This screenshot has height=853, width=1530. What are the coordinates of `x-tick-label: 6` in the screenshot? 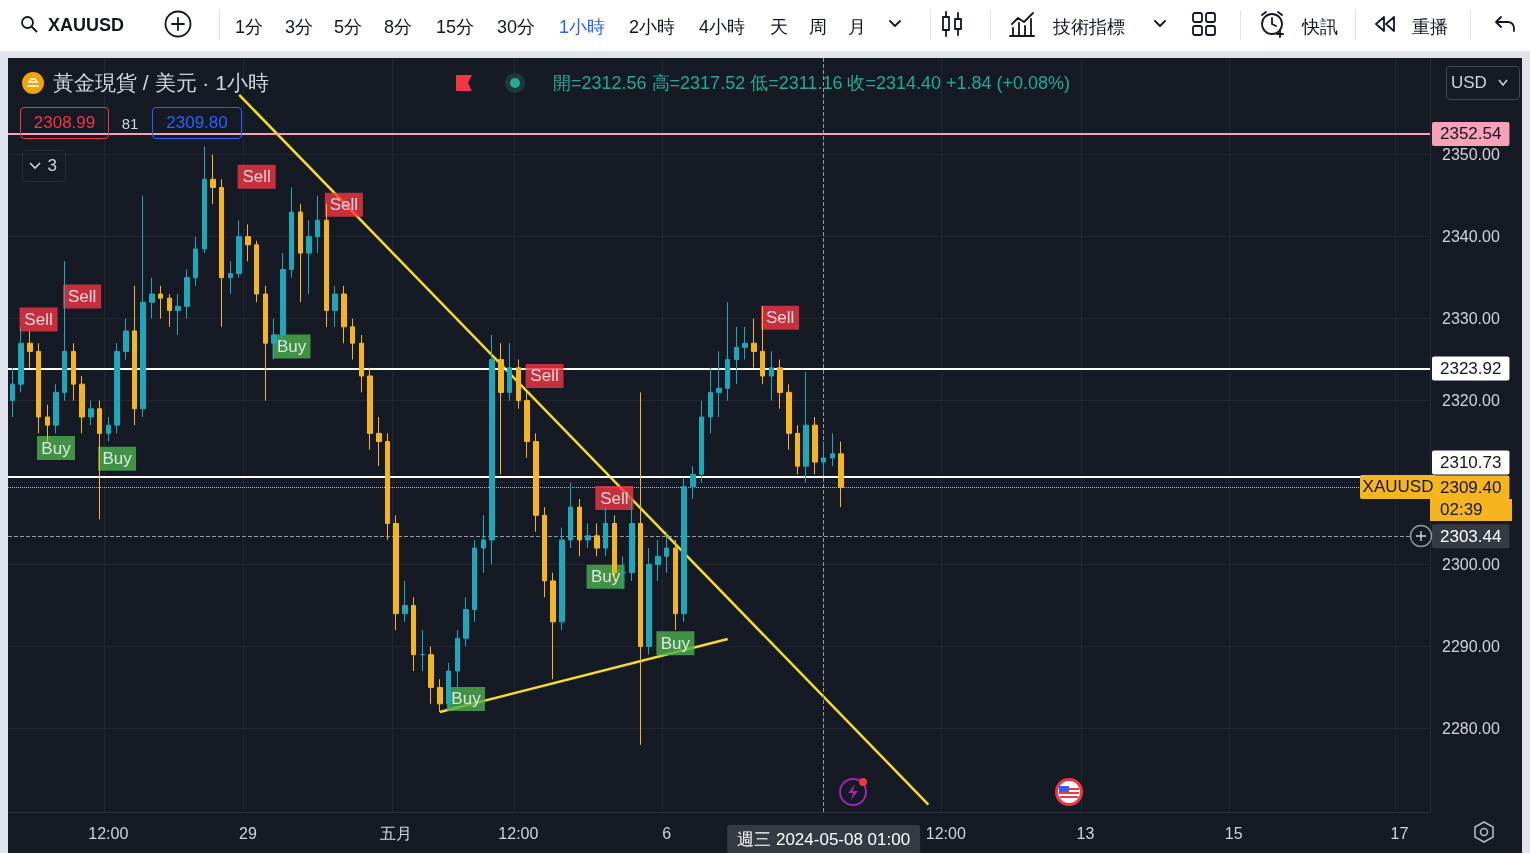 It's located at (667, 833).